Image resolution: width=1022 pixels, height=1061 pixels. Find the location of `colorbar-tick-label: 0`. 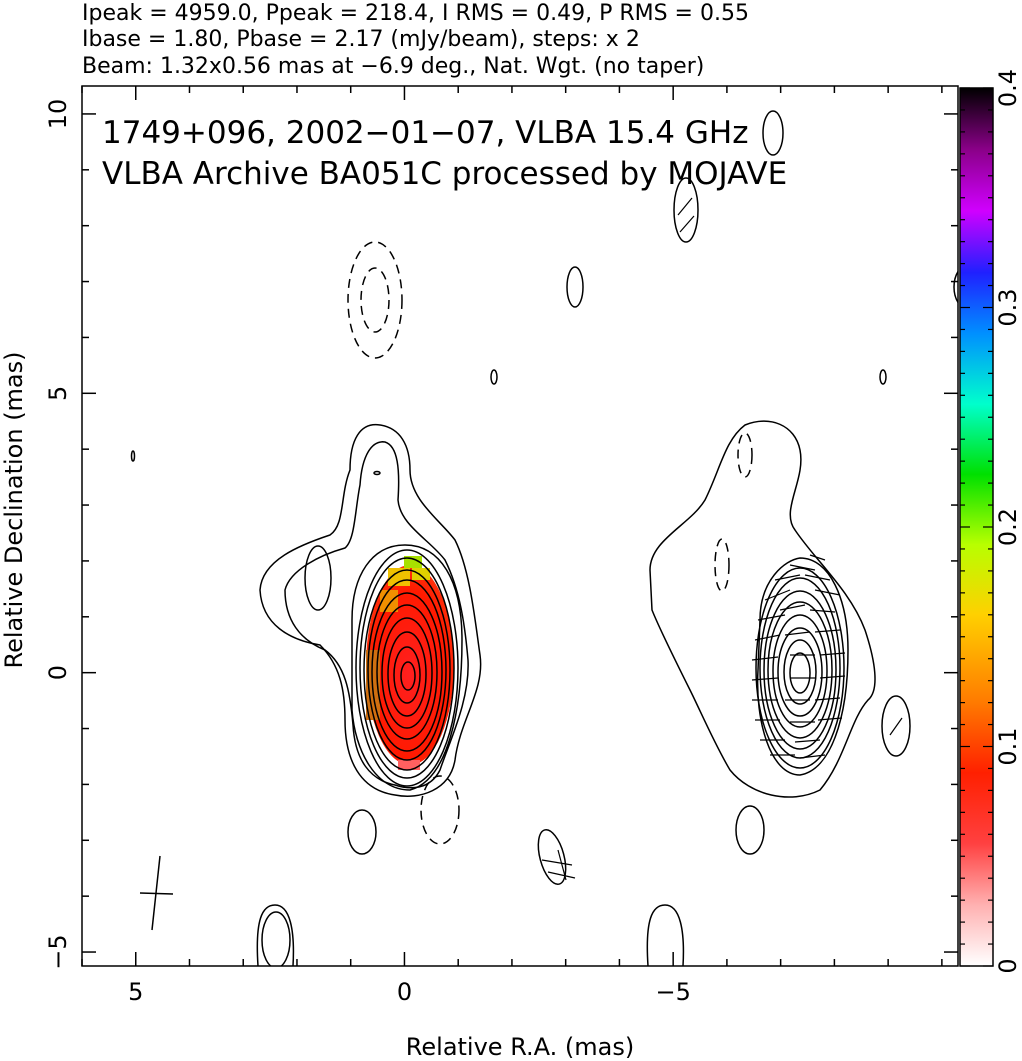

colorbar-tick-label: 0 is located at coordinates (1008, 965).